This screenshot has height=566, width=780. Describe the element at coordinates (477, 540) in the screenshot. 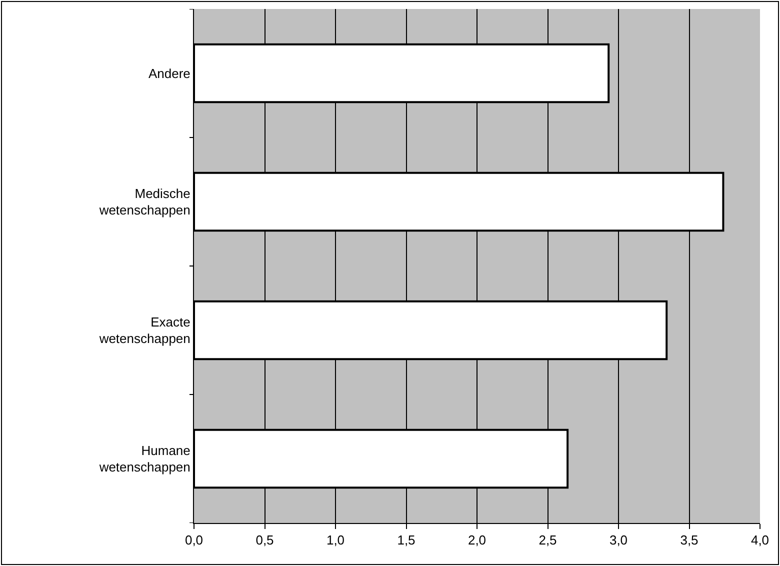

I see `x-tick-label: 2,0` at that location.